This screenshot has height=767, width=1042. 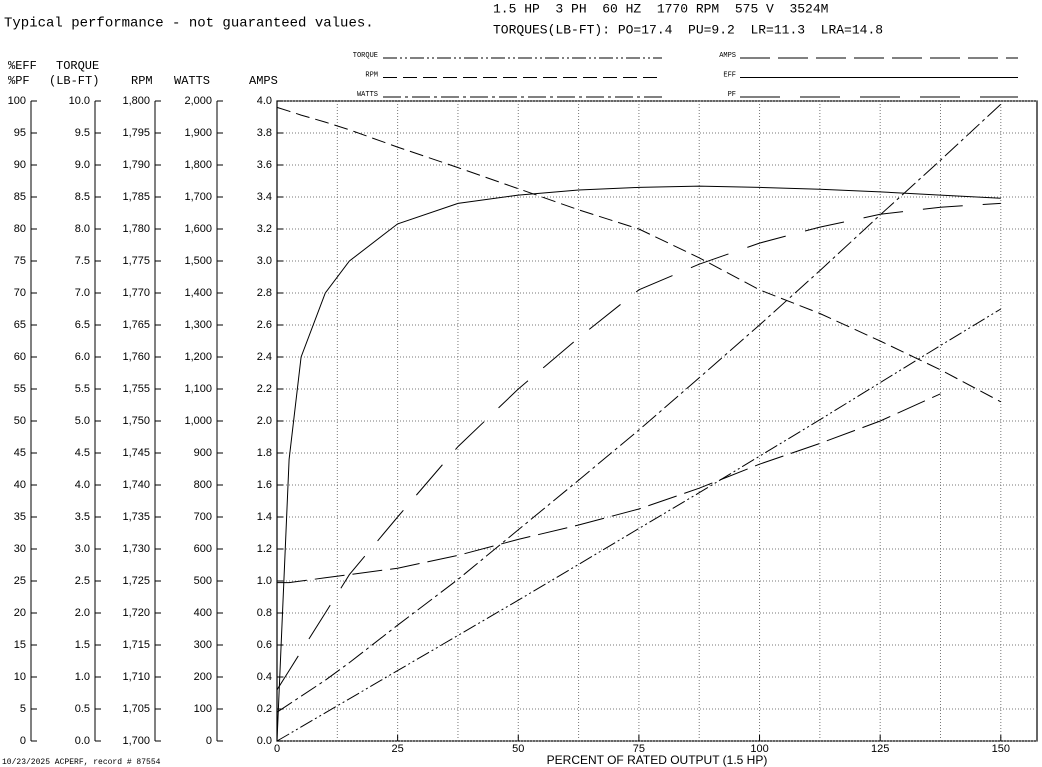 I want to click on y-tick-label: 90, so click(x=20, y=165).